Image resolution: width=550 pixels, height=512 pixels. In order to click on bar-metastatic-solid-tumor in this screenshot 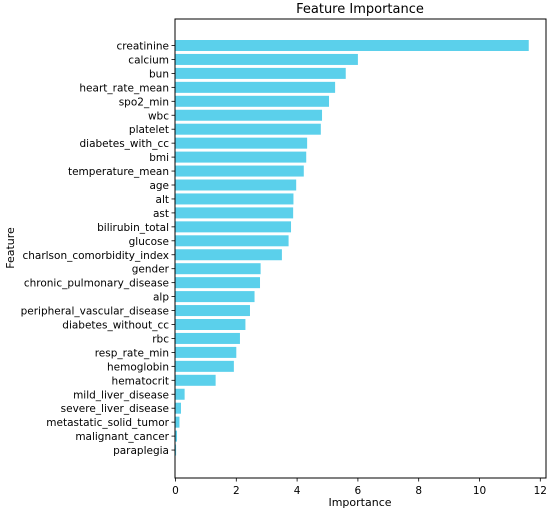, I will do `click(177, 422)`.